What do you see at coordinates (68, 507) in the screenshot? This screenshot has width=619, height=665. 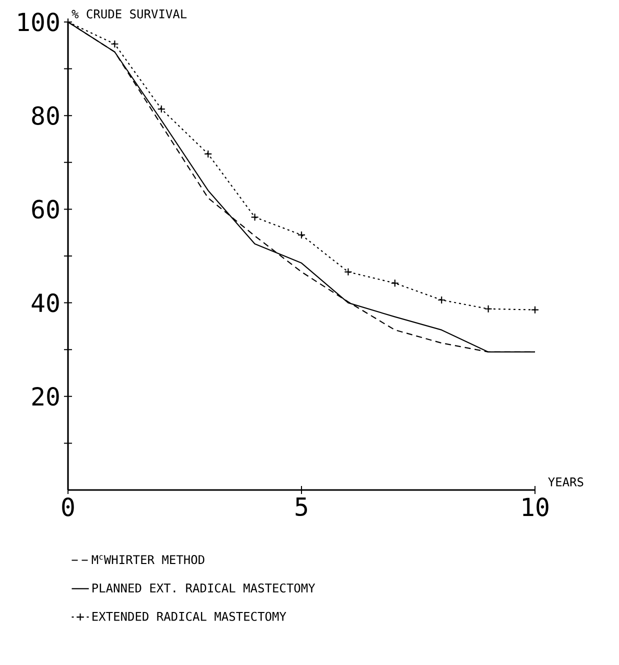 I see `x-tick-label: 0` at bounding box center [68, 507].